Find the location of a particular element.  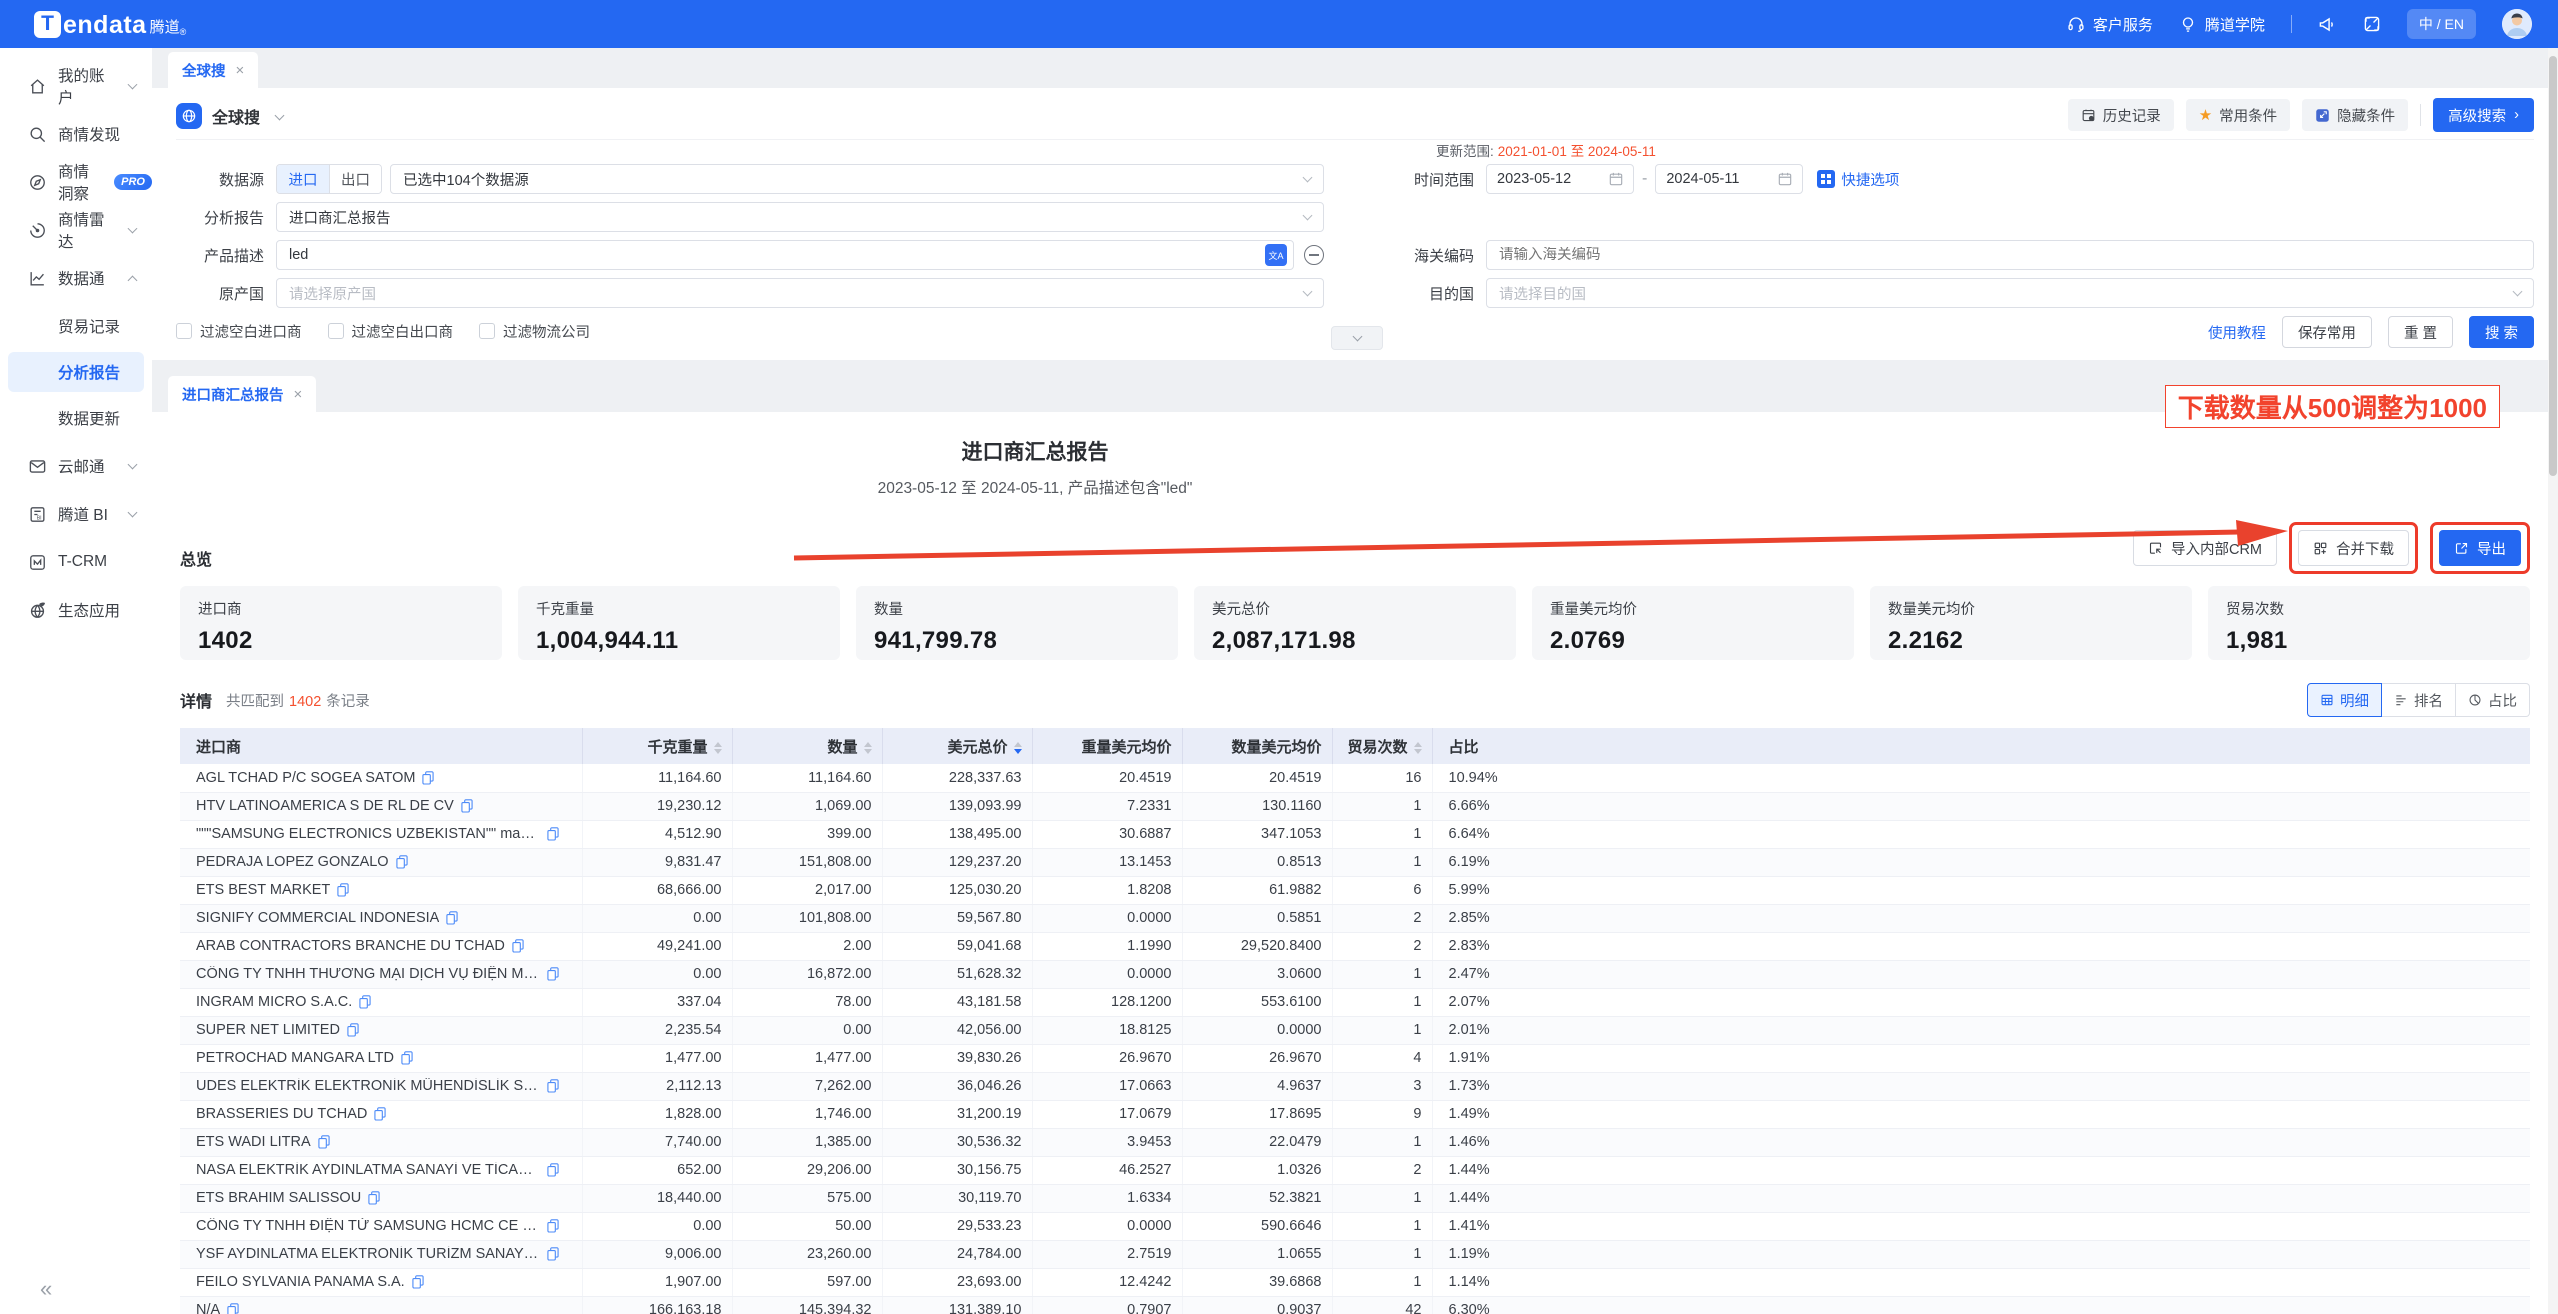

sidebar-item-radar: 商情雷达 is located at coordinates (76, 230).